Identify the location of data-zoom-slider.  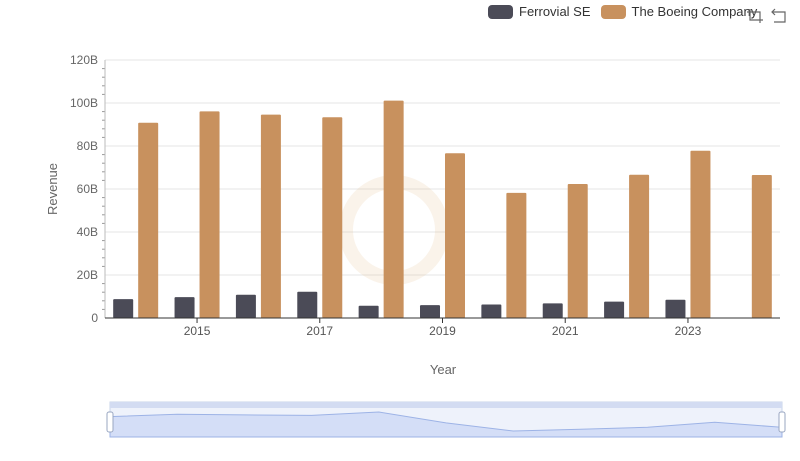
(446, 419).